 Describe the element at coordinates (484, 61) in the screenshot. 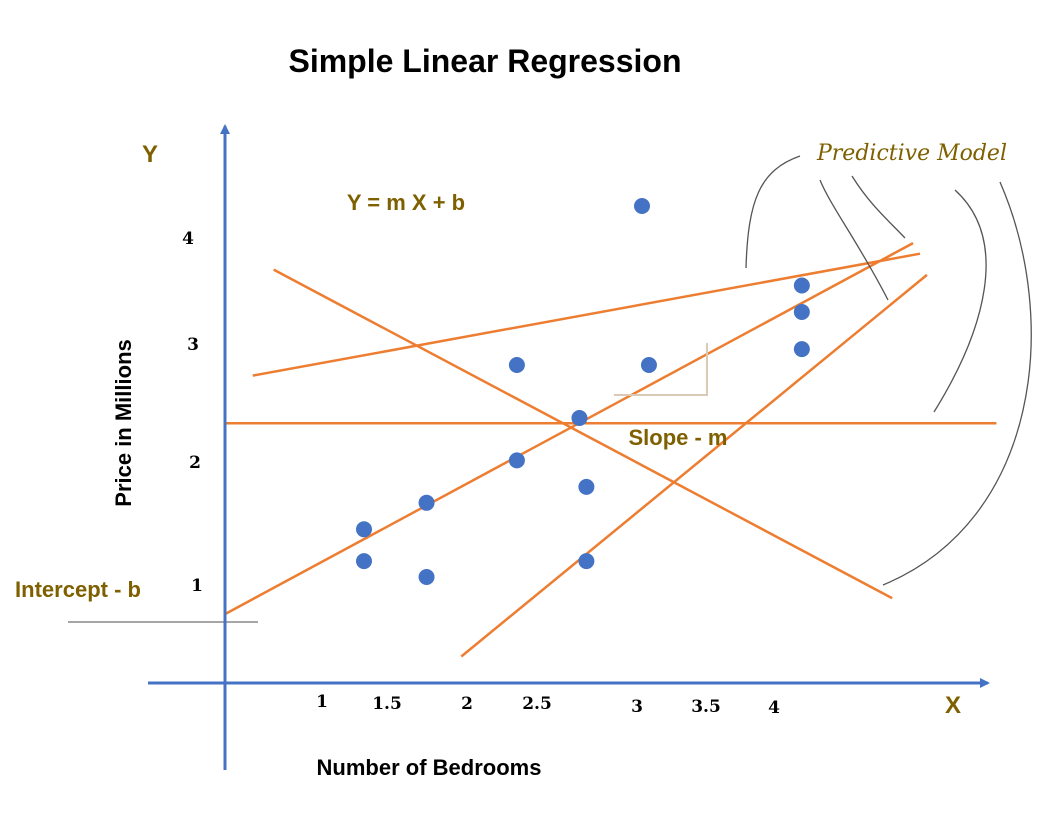

I see `diagram-title: Simple Linear Regression` at that location.